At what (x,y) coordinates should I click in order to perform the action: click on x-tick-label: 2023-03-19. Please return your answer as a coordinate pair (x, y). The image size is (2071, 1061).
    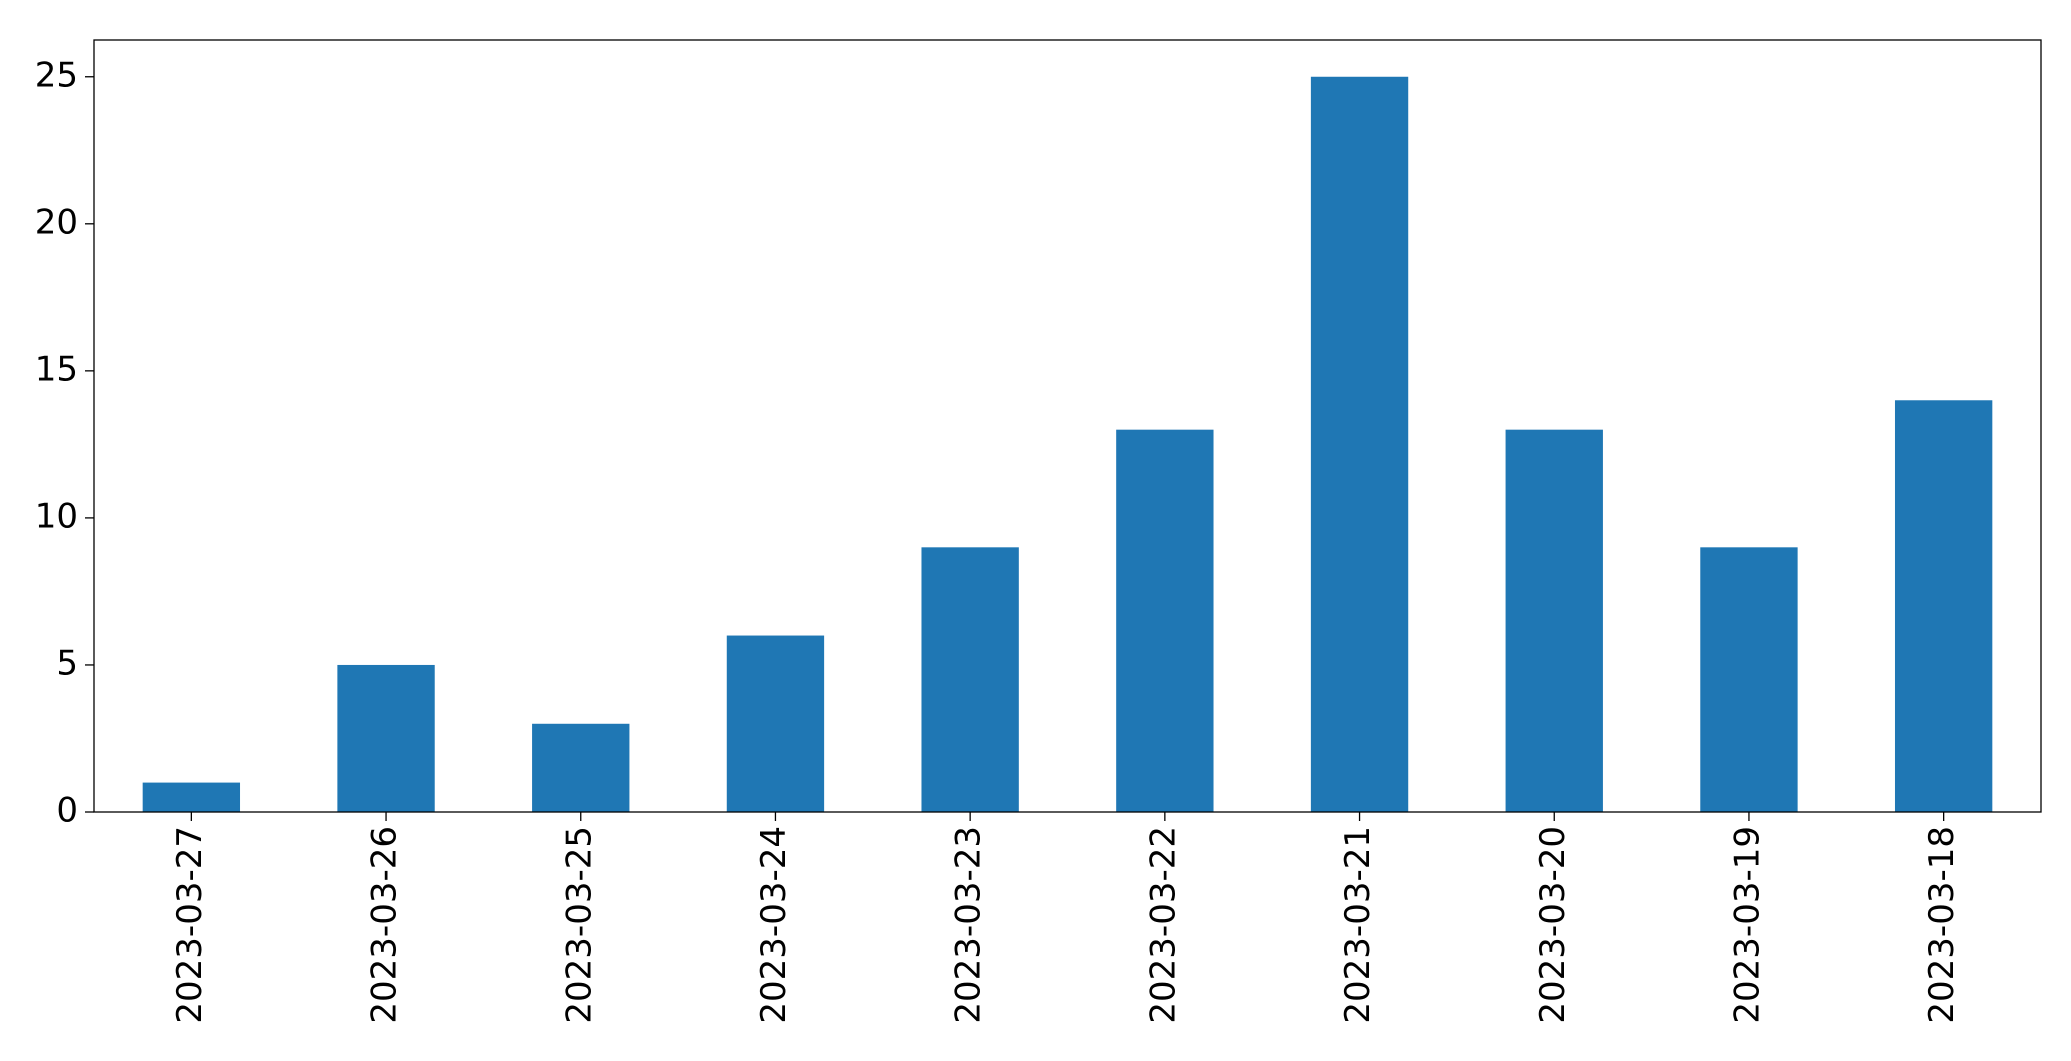
    Looking at the image, I should click on (1747, 925).